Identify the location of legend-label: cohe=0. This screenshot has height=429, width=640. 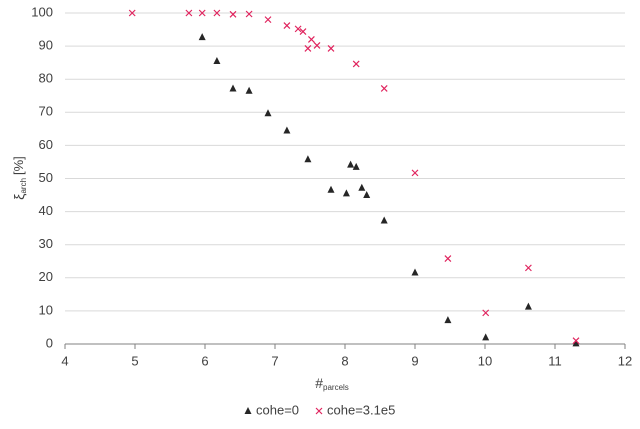
(277, 409).